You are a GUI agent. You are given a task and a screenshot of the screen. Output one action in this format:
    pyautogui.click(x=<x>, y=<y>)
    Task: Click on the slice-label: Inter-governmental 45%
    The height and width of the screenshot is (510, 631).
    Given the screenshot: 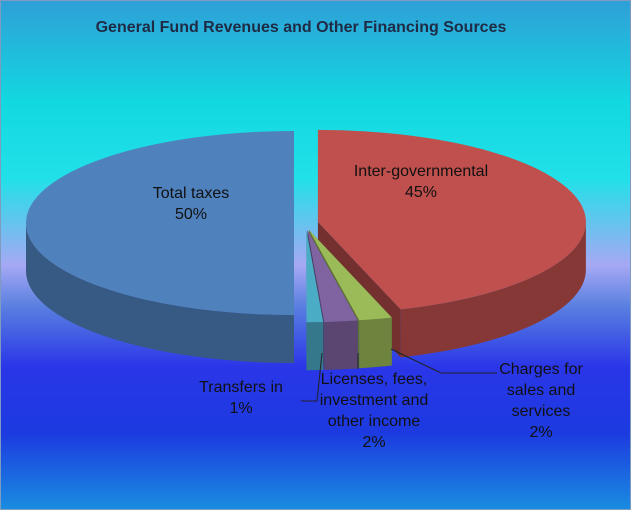 What is the action you would take?
    pyautogui.click(x=421, y=182)
    